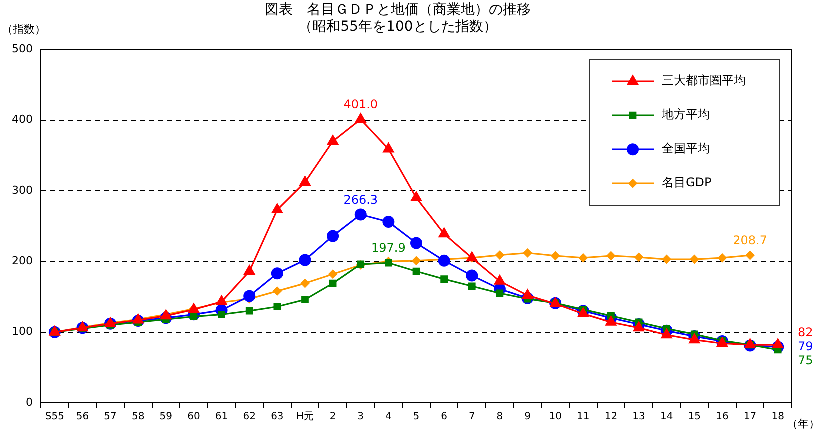 The width and height of the screenshot is (822, 438). What do you see at coordinates (110, 417) in the screenshot?
I see `x-tick-label: 57` at bounding box center [110, 417].